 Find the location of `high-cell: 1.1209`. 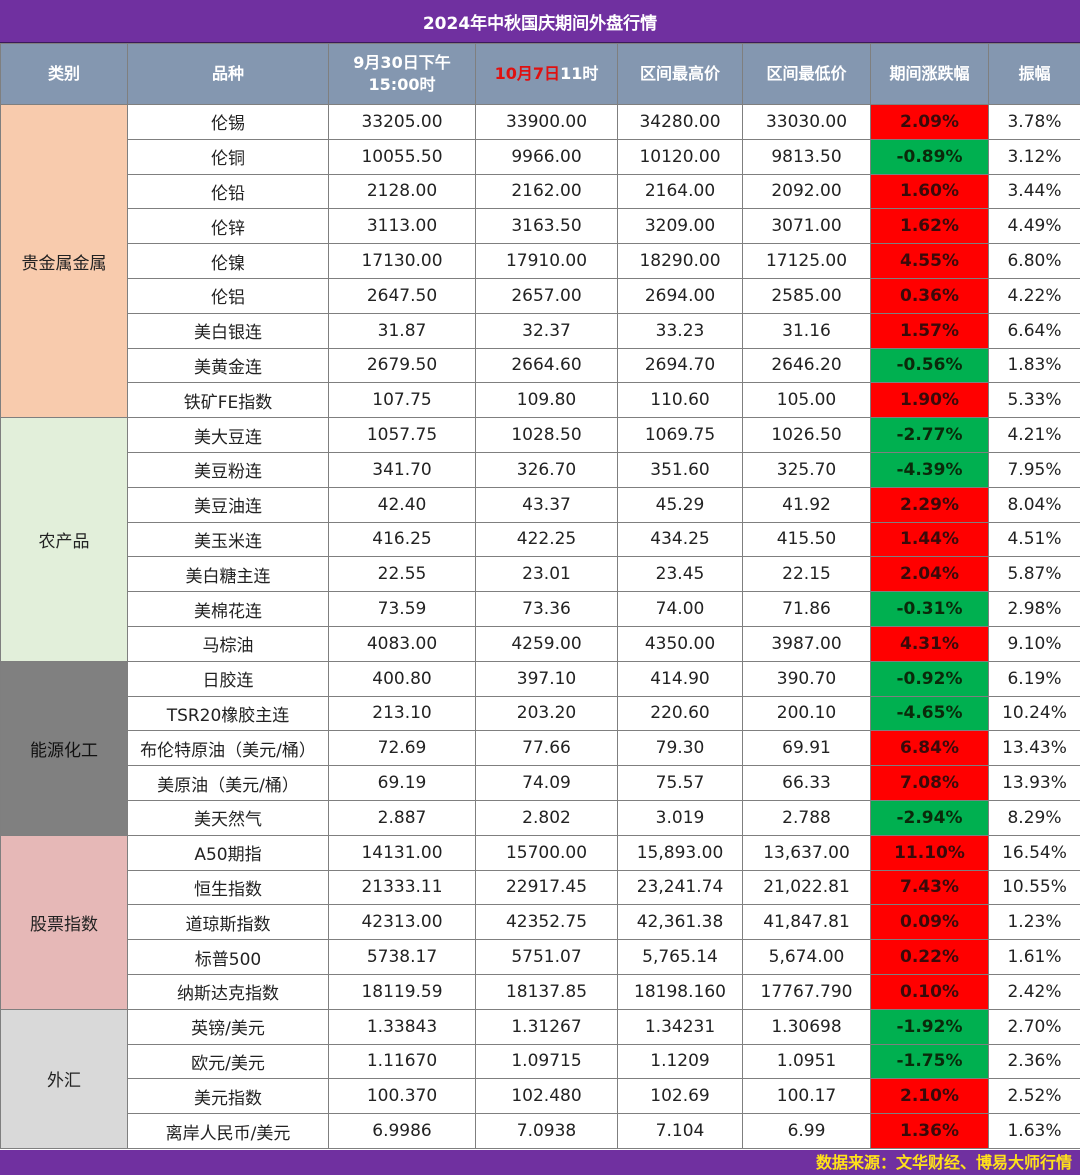

high-cell: 1.1209 is located at coordinates (680, 1061).